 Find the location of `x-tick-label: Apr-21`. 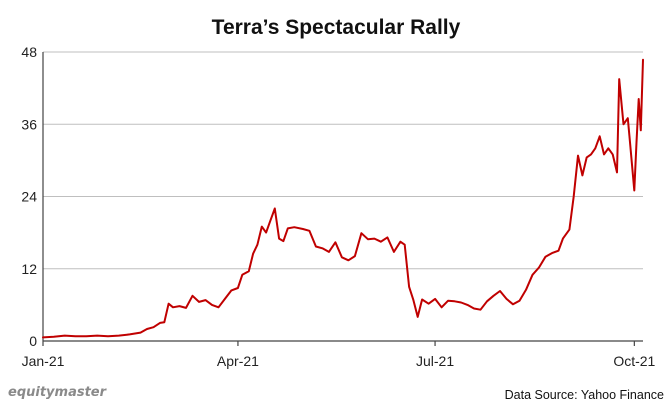

x-tick-label: Apr-21 is located at coordinates (238, 361).